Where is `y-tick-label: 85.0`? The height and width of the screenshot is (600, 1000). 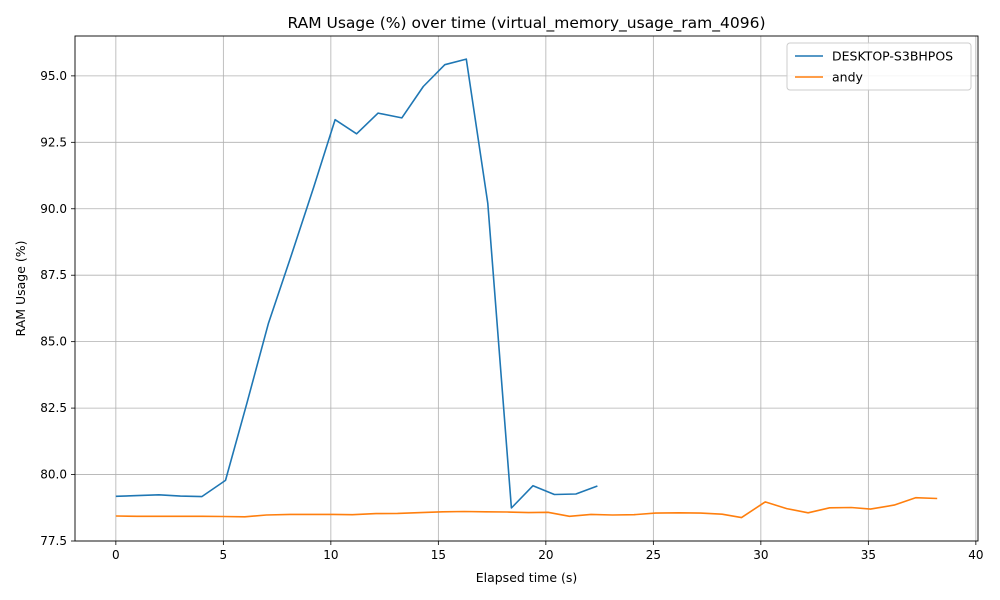
y-tick-label: 85.0 is located at coordinates (53, 342).